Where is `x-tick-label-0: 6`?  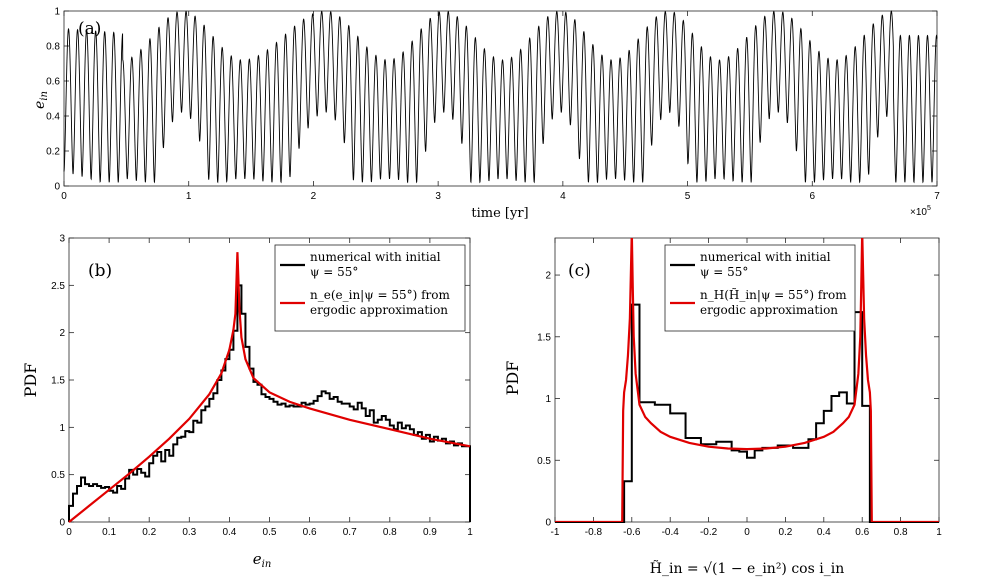
x-tick-label-0: 6 is located at coordinates (813, 196).